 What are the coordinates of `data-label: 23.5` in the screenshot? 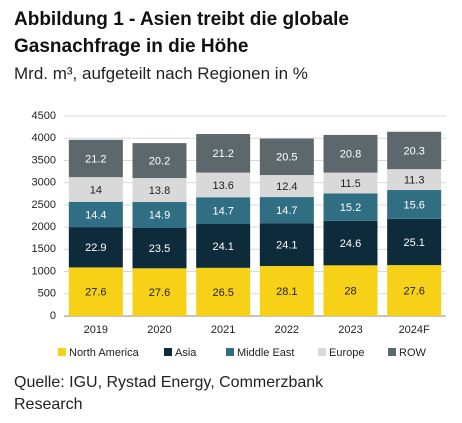 It's located at (159, 249).